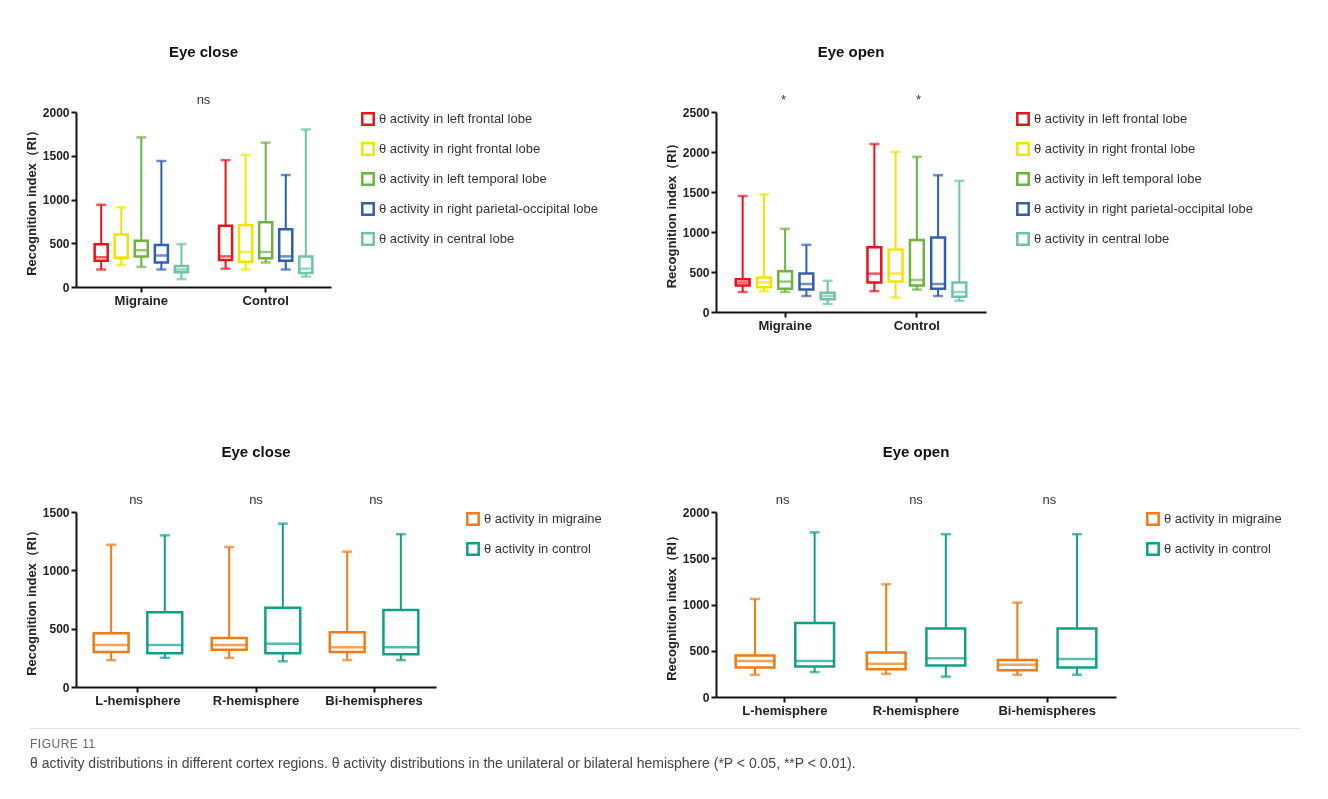 This screenshot has height=799, width=1328. Describe the element at coordinates (696, 112) in the screenshot. I see `y-tick-label: 2500` at that location.